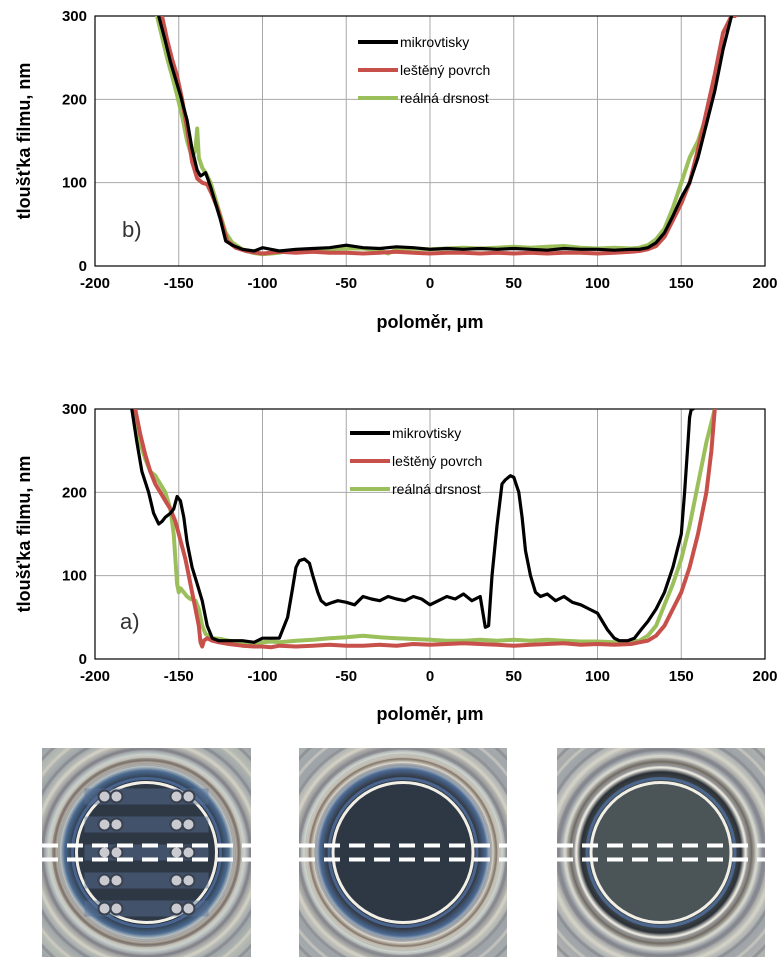  I want to click on panel-label: a), so click(130, 621).